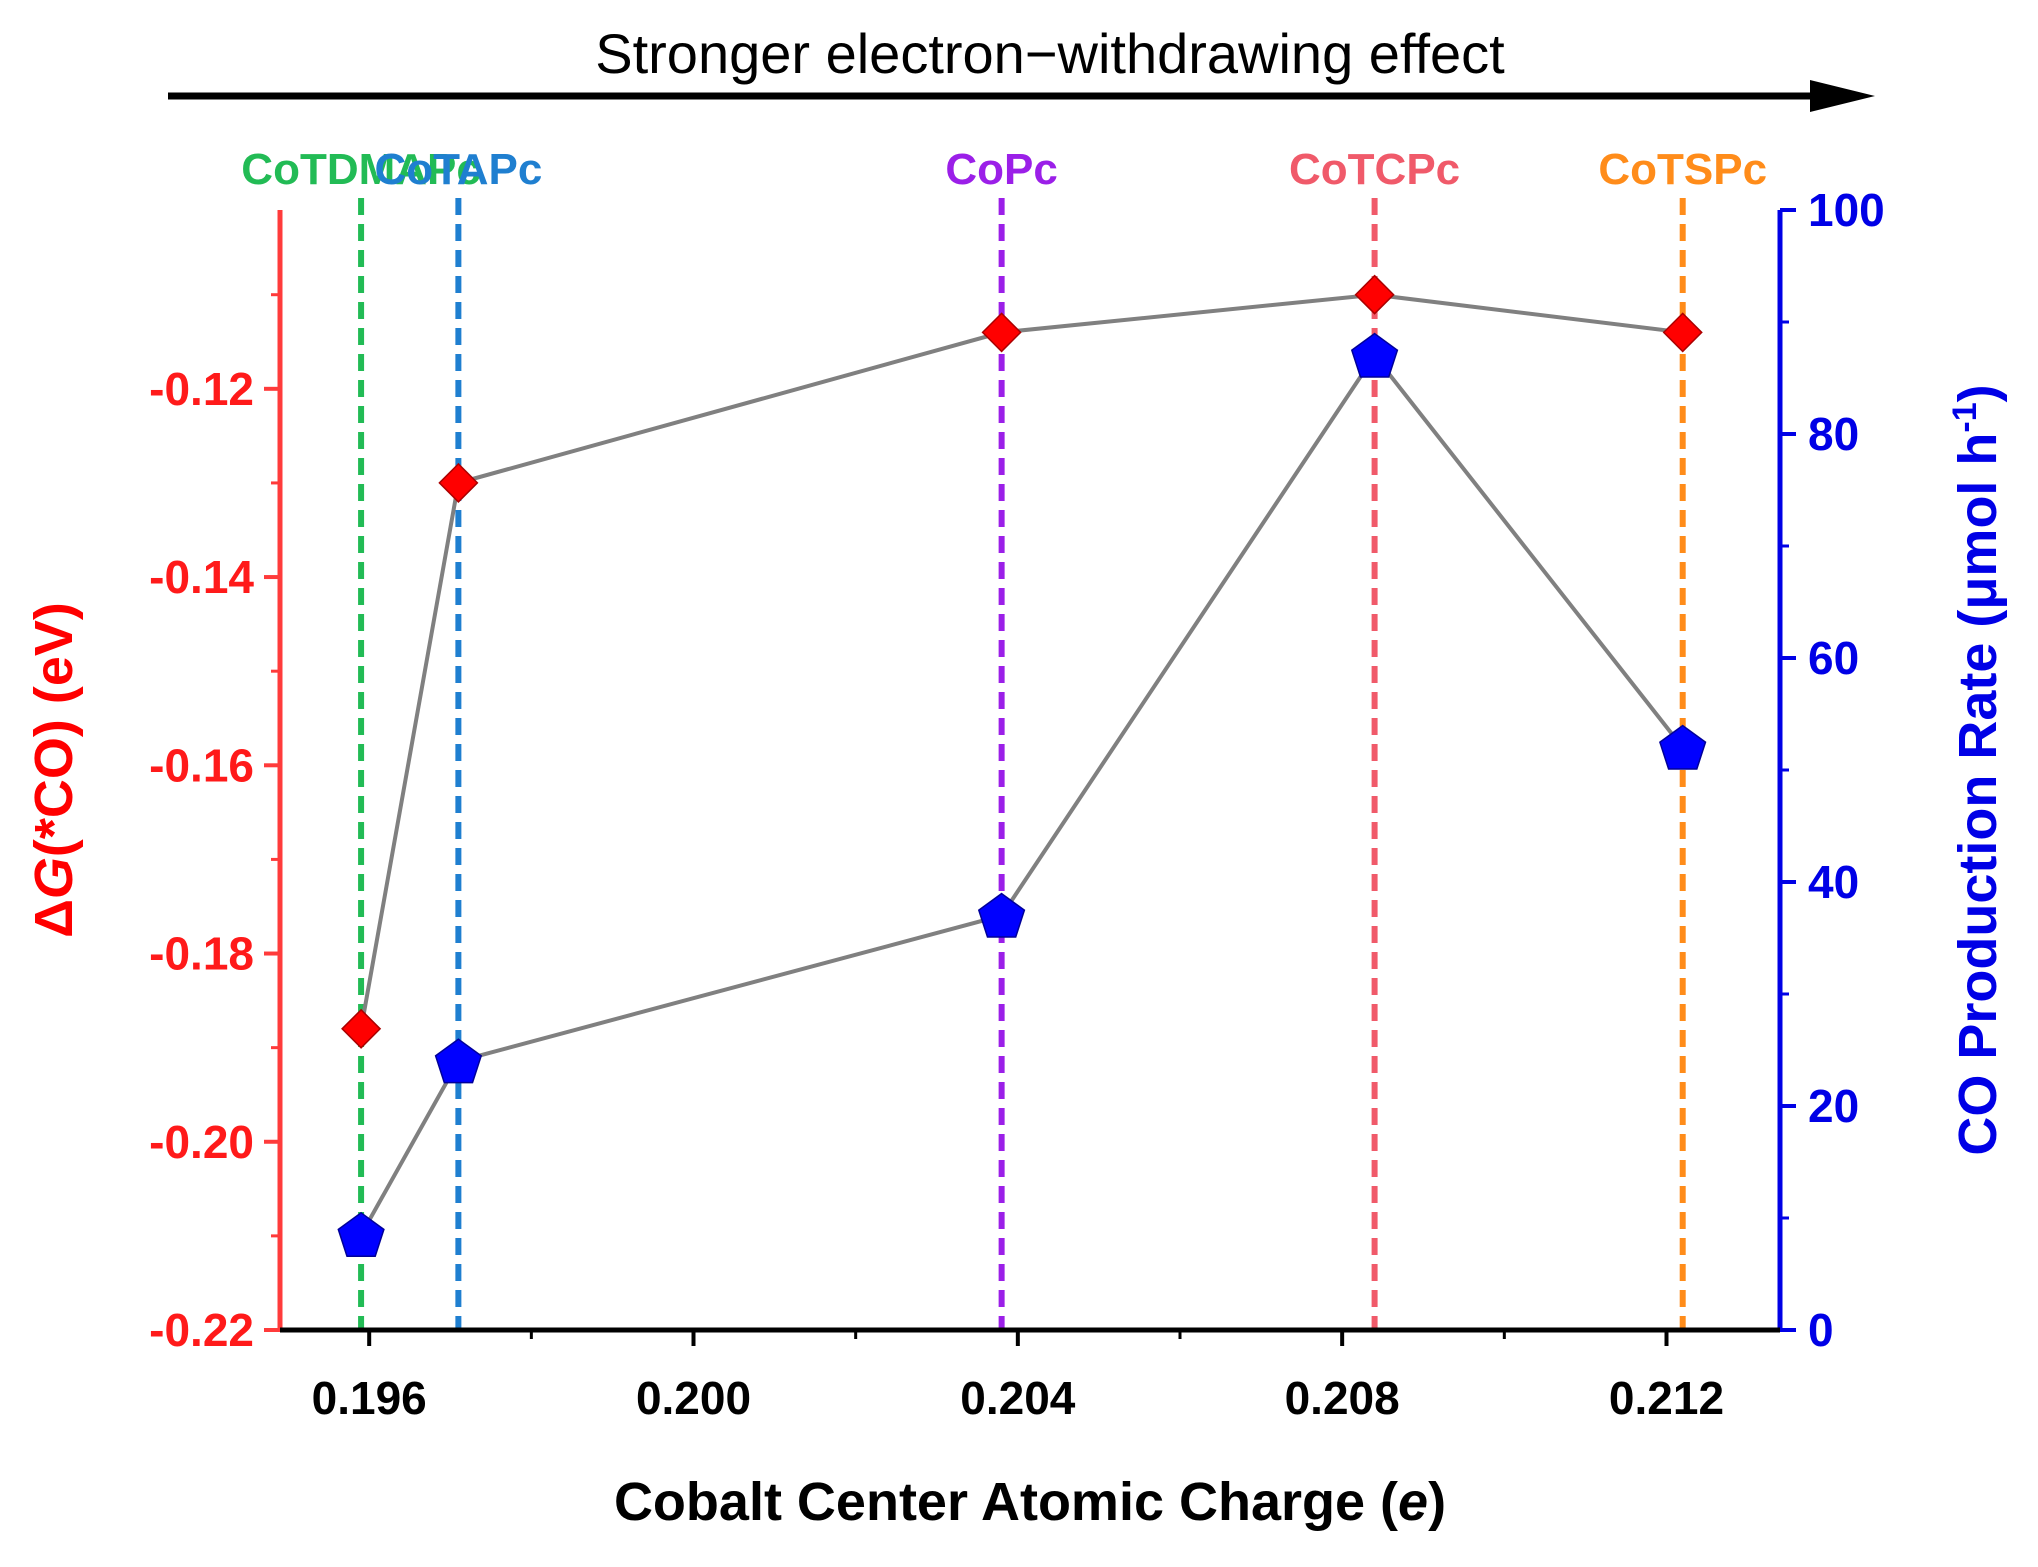 This screenshot has width=2038, height=1567. What do you see at coordinates (201, 577) in the screenshot?
I see `left-y-tick-label: -0.14` at bounding box center [201, 577].